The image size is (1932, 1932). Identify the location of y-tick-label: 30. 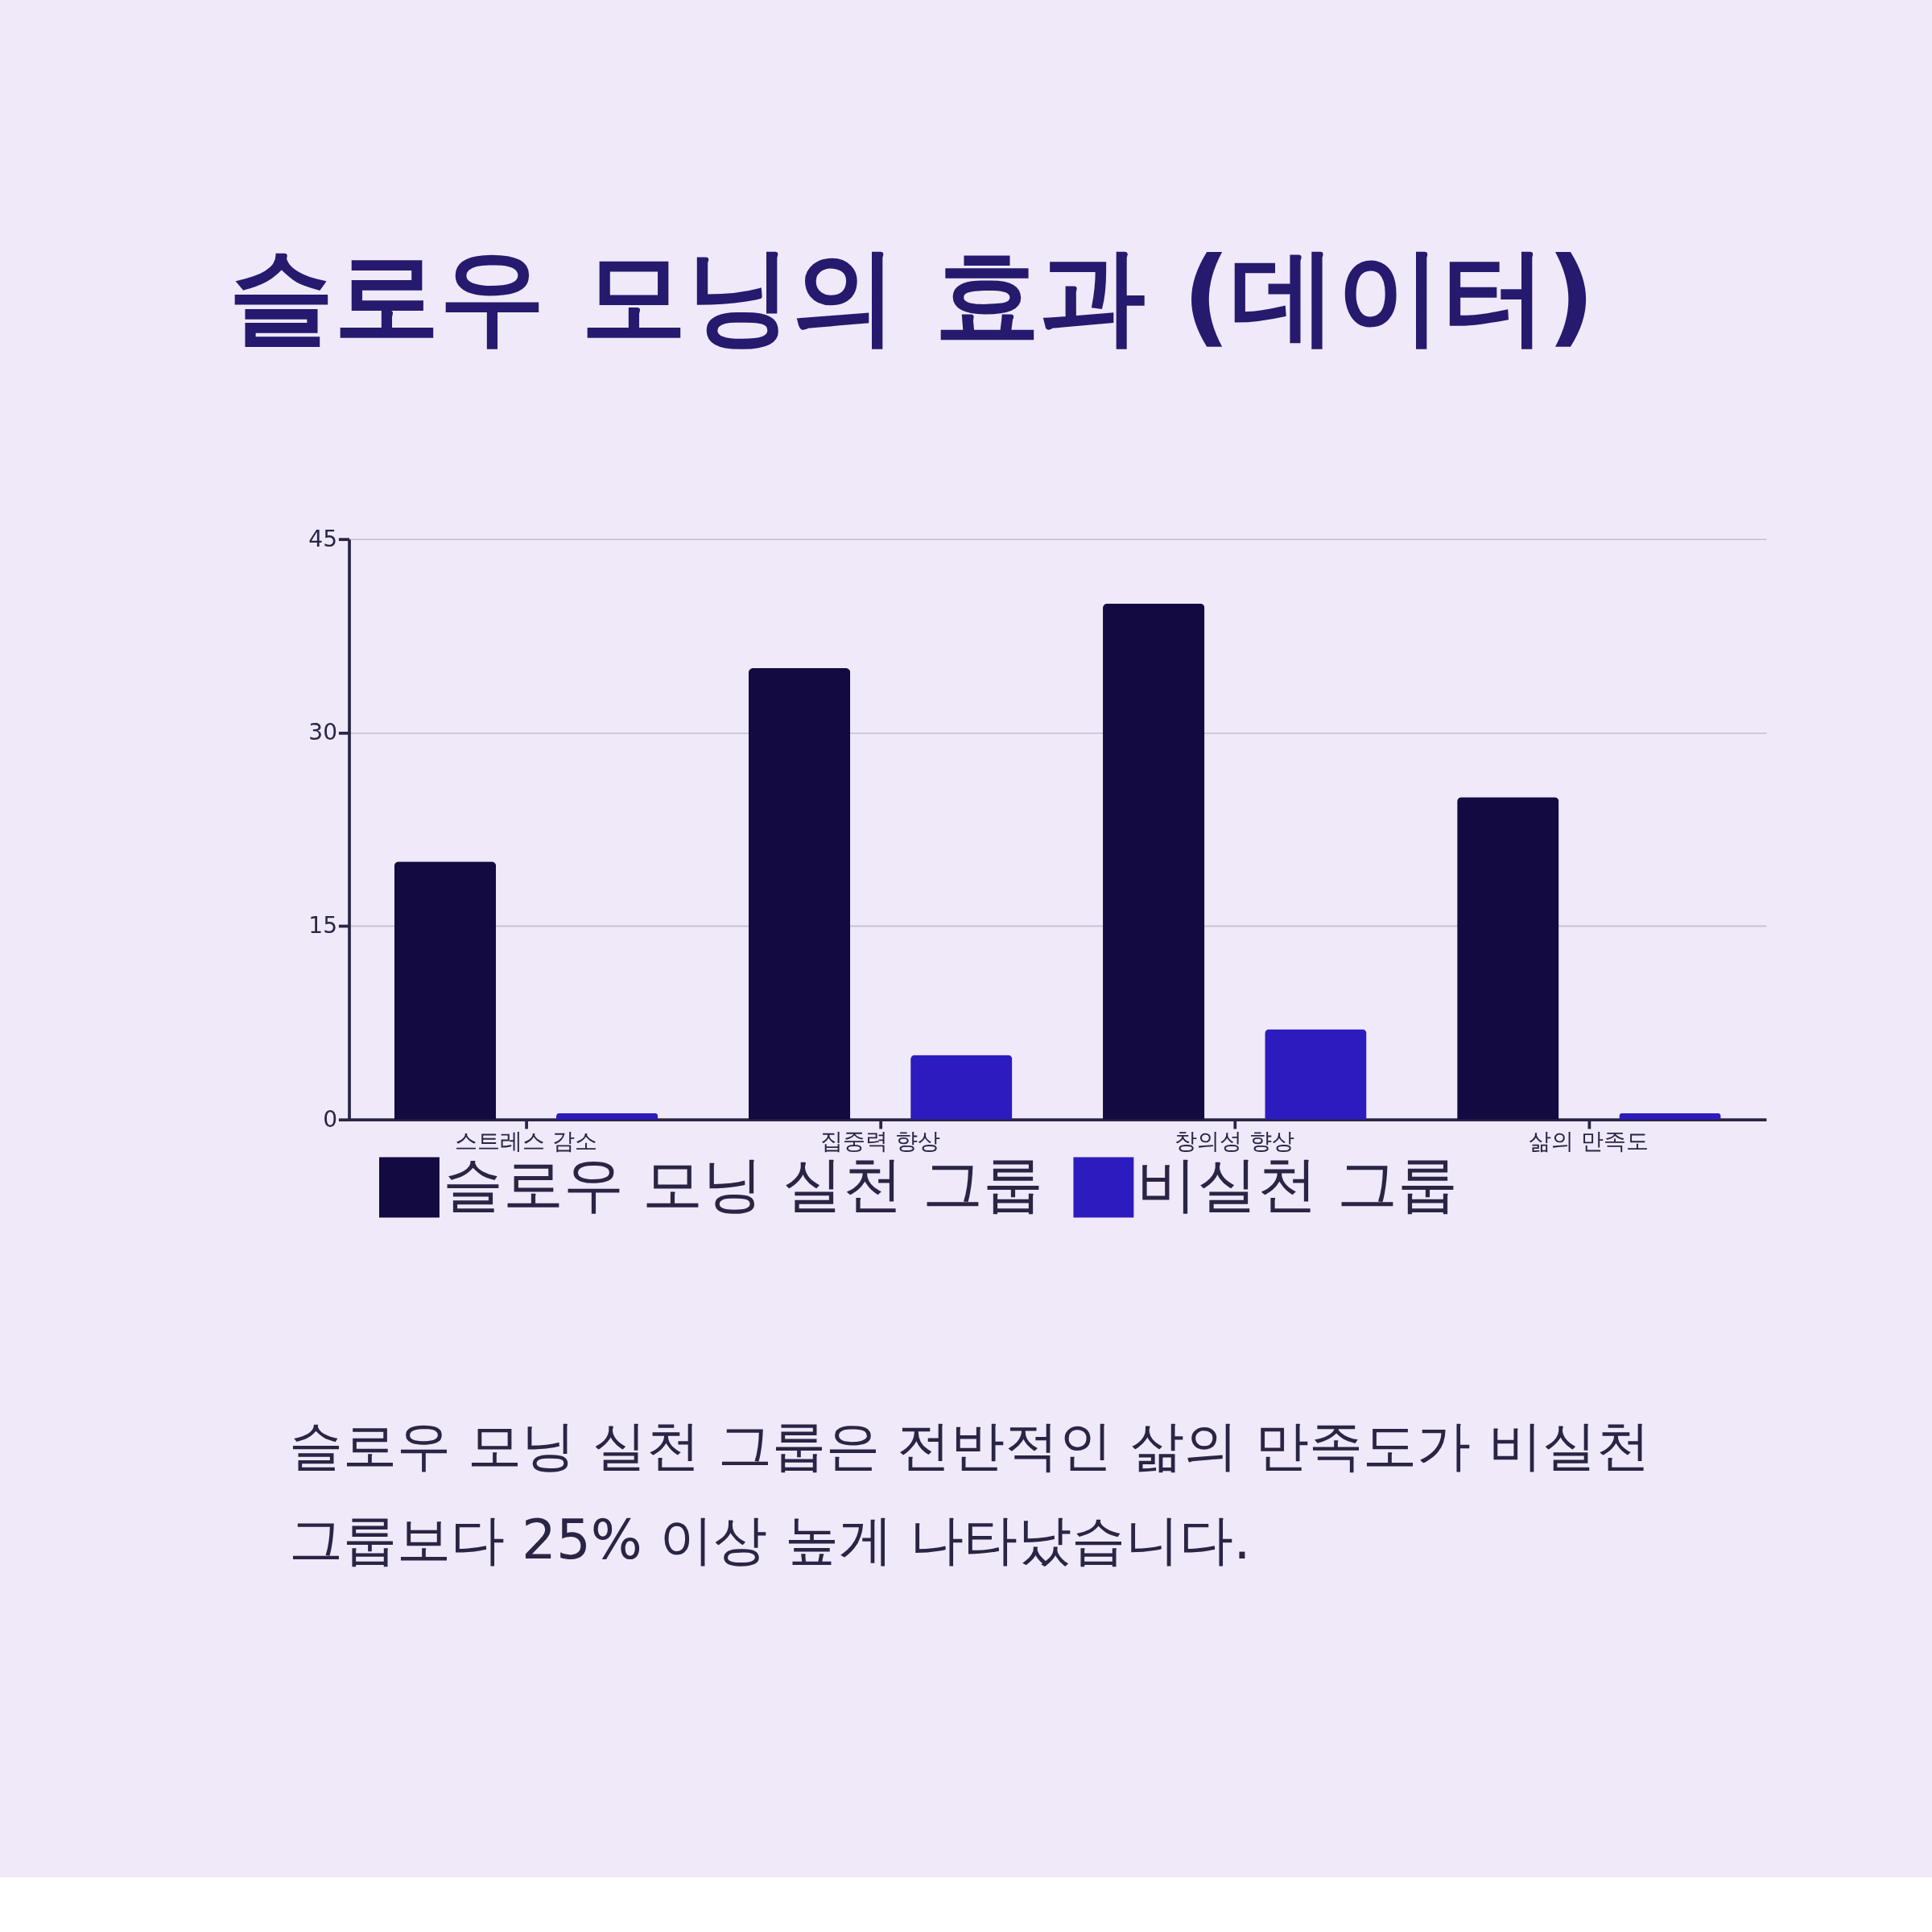
(323, 731).